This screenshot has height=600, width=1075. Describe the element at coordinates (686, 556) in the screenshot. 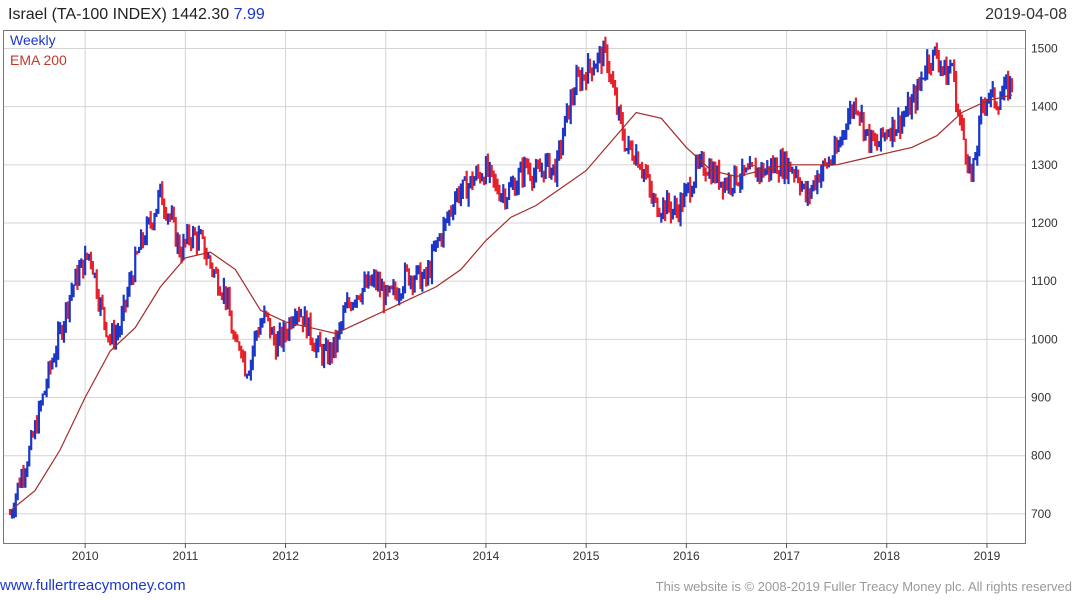

I see `x-tick-label: 2016` at that location.